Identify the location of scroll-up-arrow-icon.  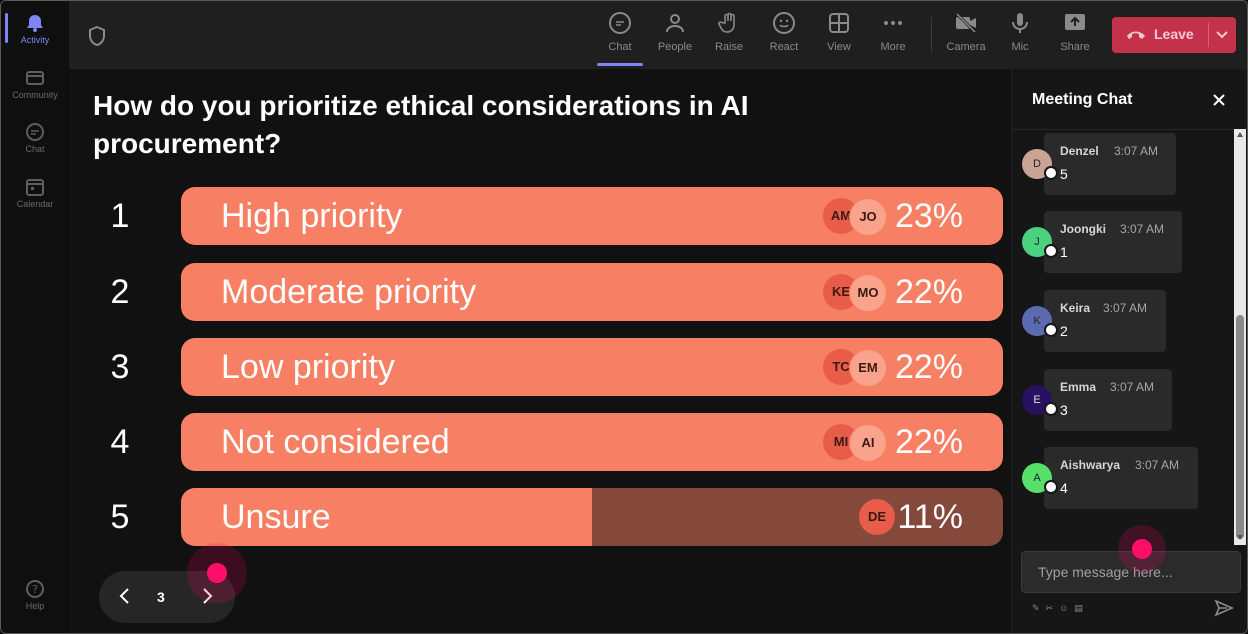
(1240, 134).